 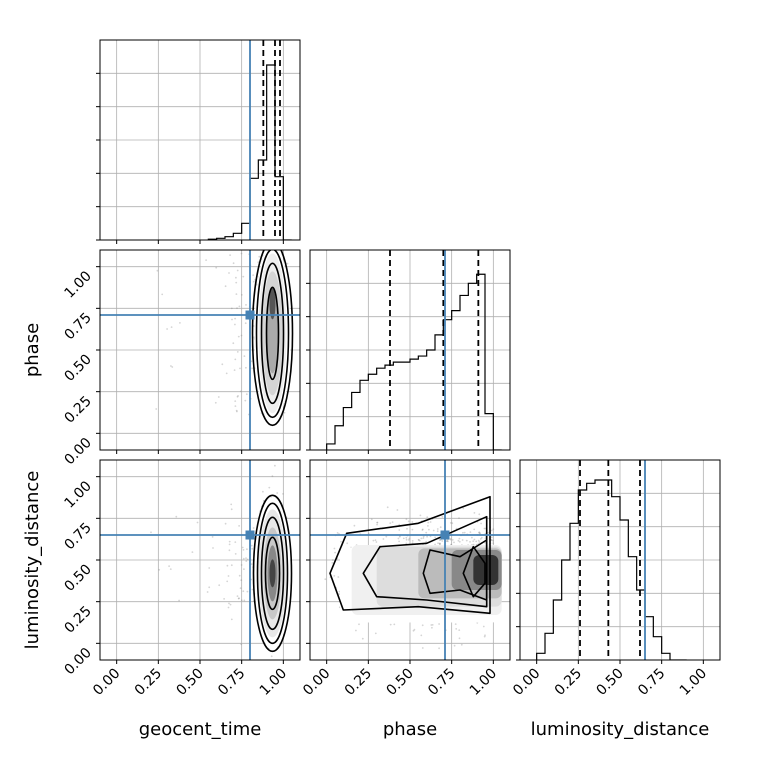 What do you see at coordinates (410, 350) in the screenshot?
I see `histogram-phase` at bounding box center [410, 350].